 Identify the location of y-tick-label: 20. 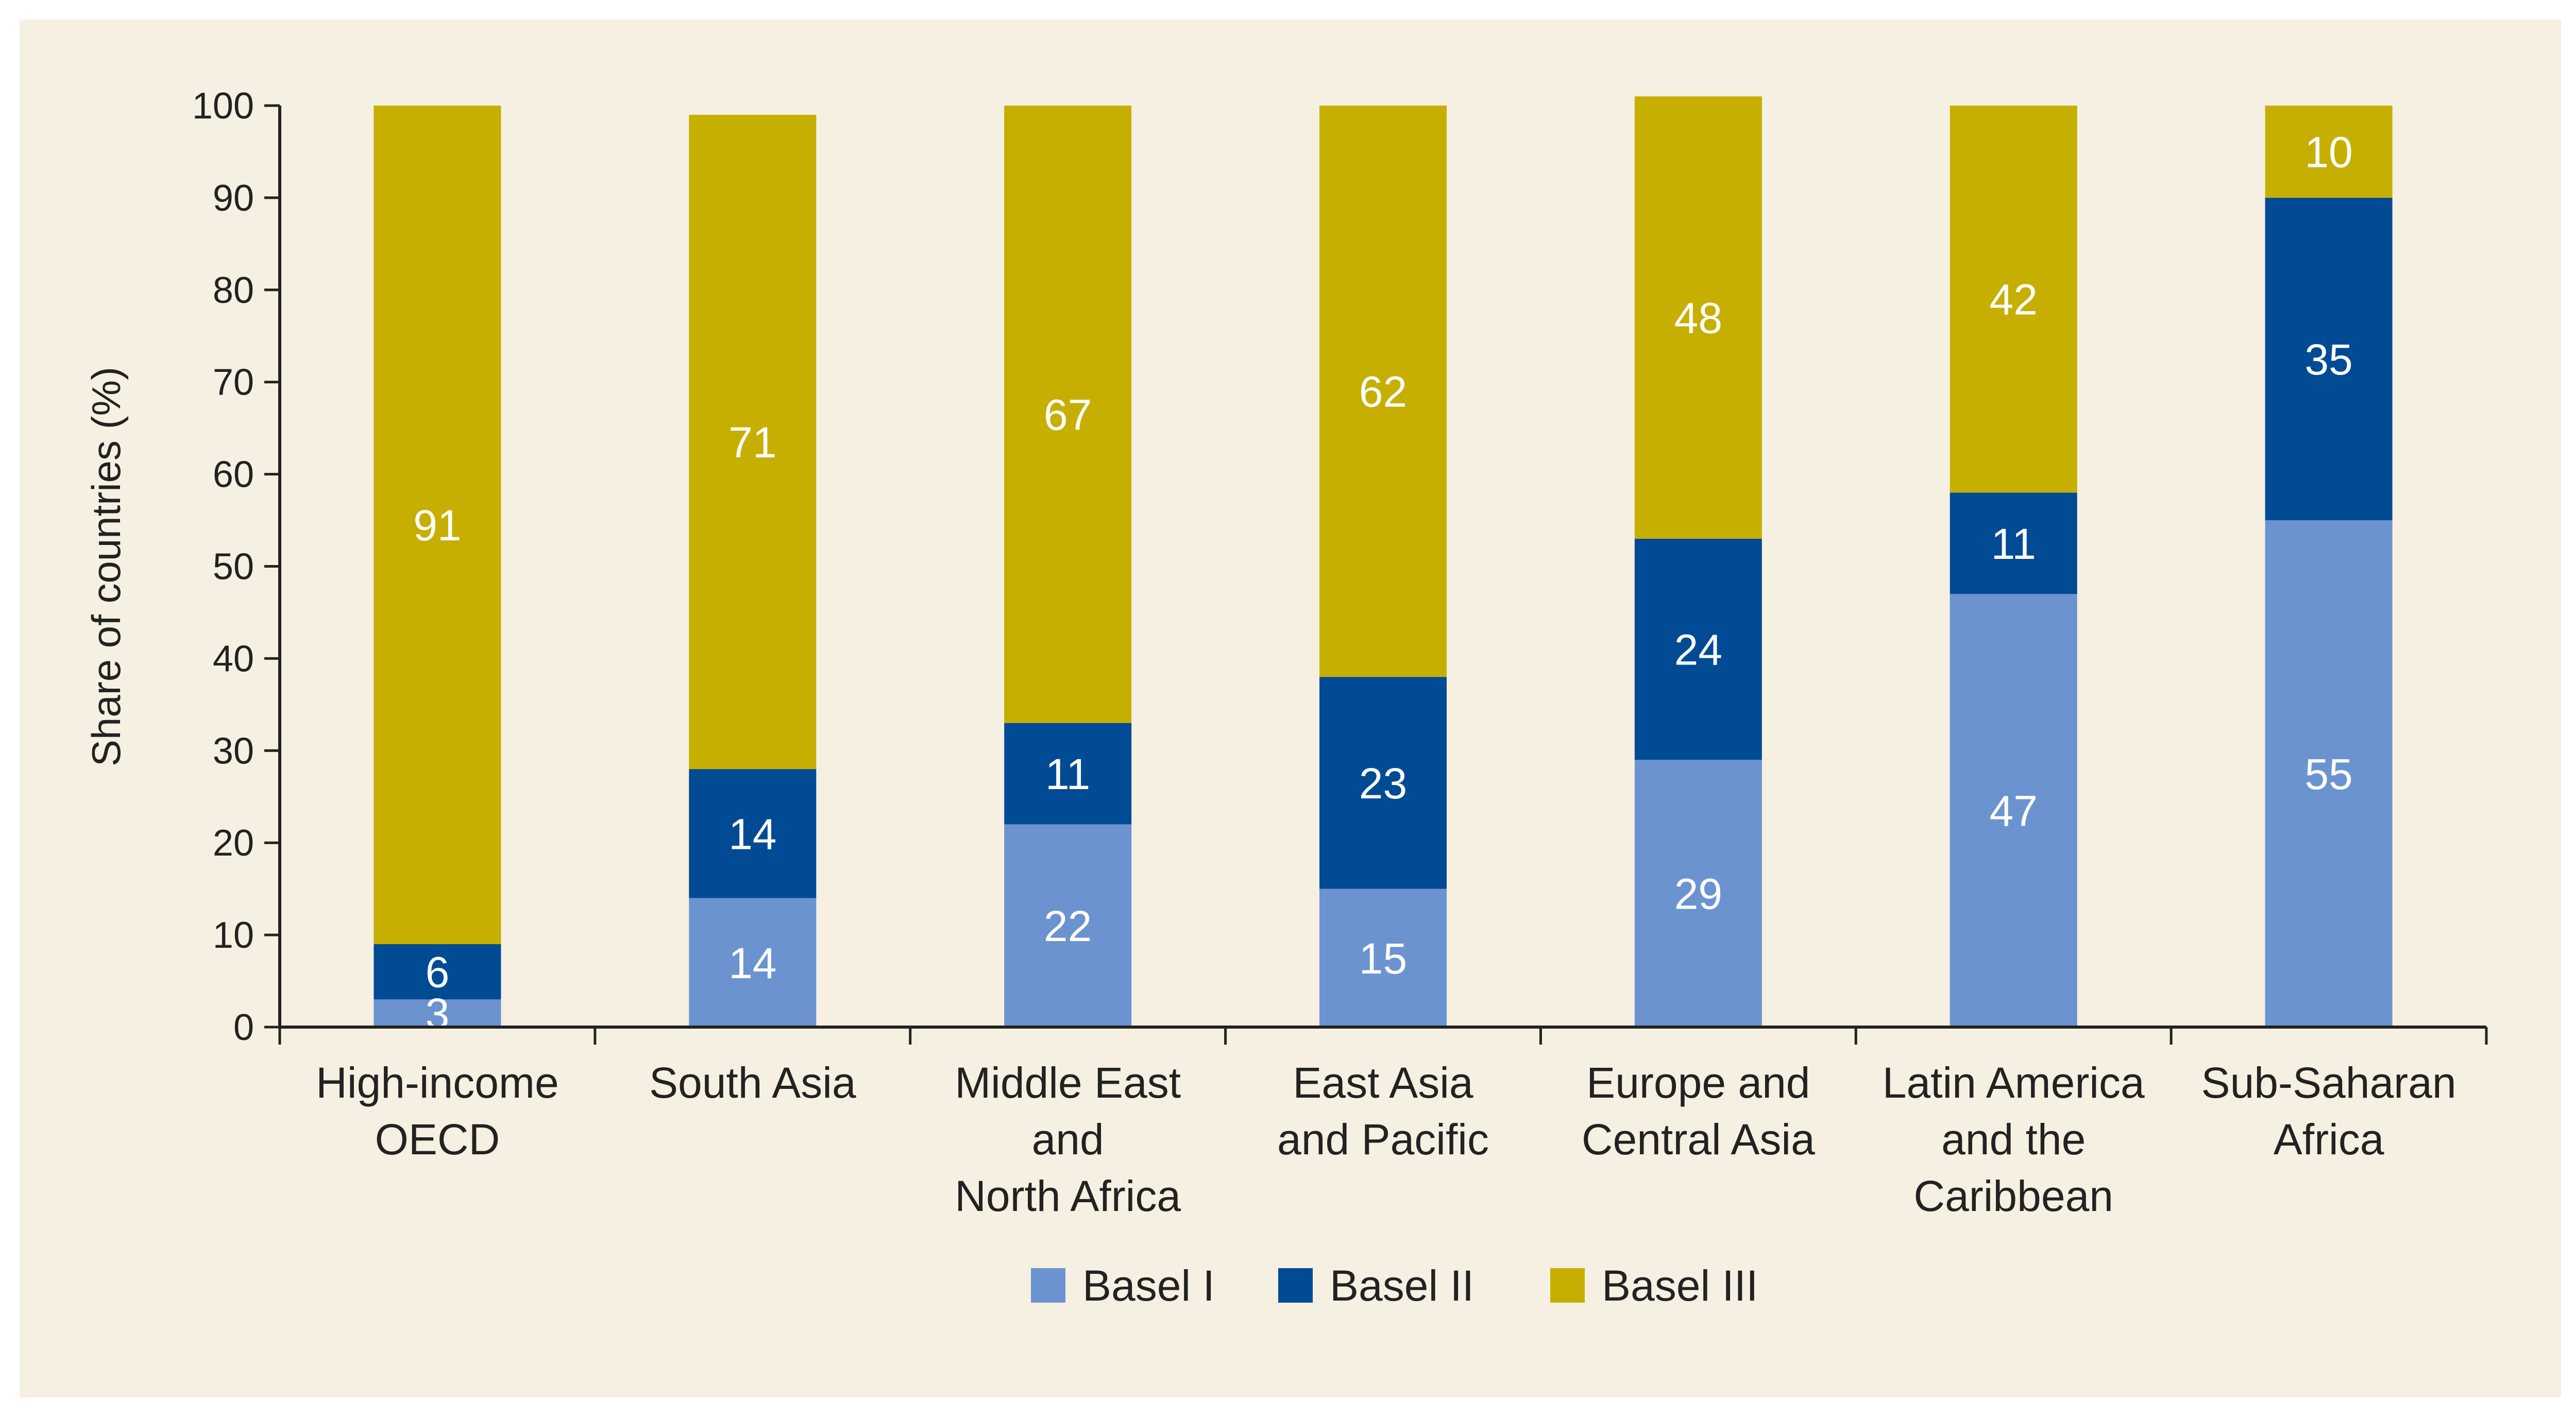
(233, 843).